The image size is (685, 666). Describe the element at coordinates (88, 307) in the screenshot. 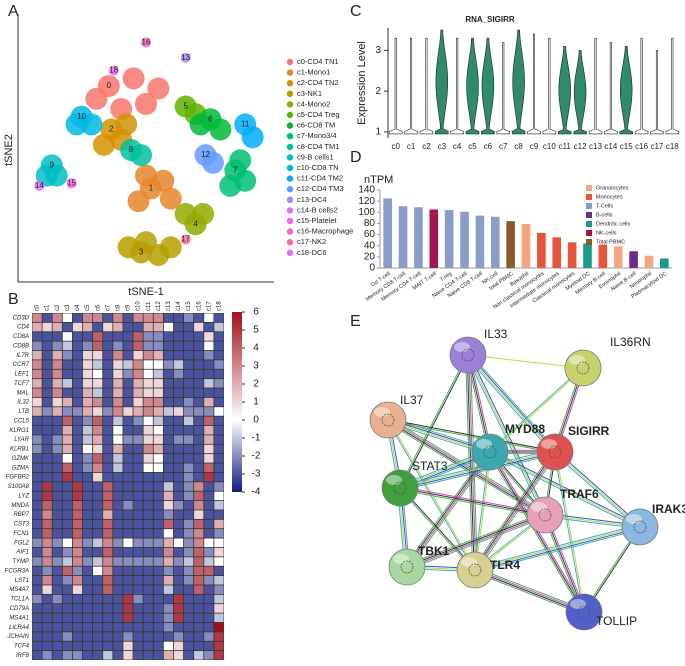

I see `column-label: c5` at that location.